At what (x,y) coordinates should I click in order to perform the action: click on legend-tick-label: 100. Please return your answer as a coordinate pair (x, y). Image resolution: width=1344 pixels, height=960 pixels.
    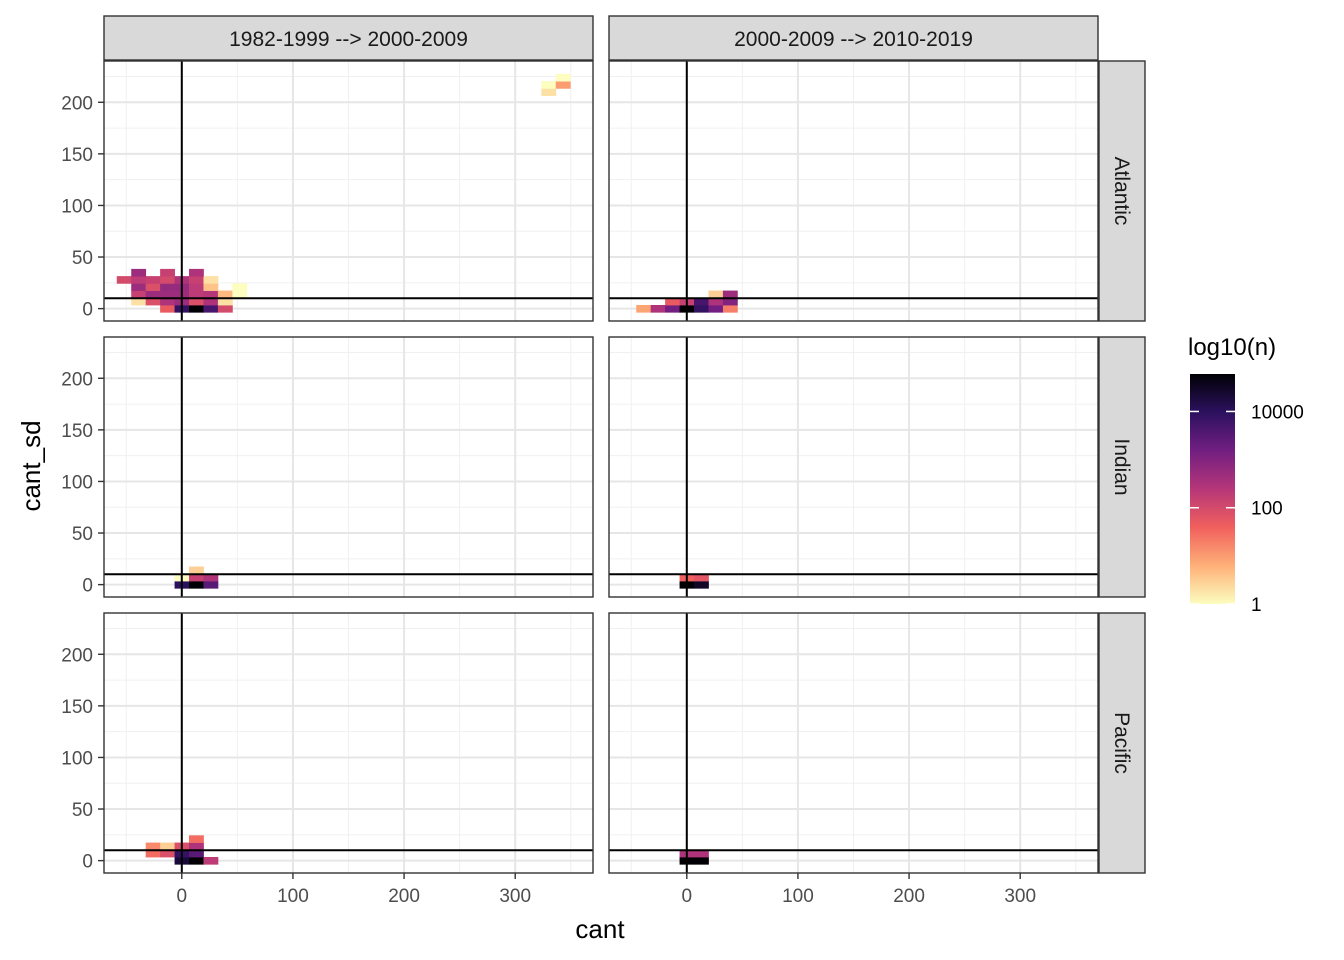
    Looking at the image, I should click on (1267, 509).